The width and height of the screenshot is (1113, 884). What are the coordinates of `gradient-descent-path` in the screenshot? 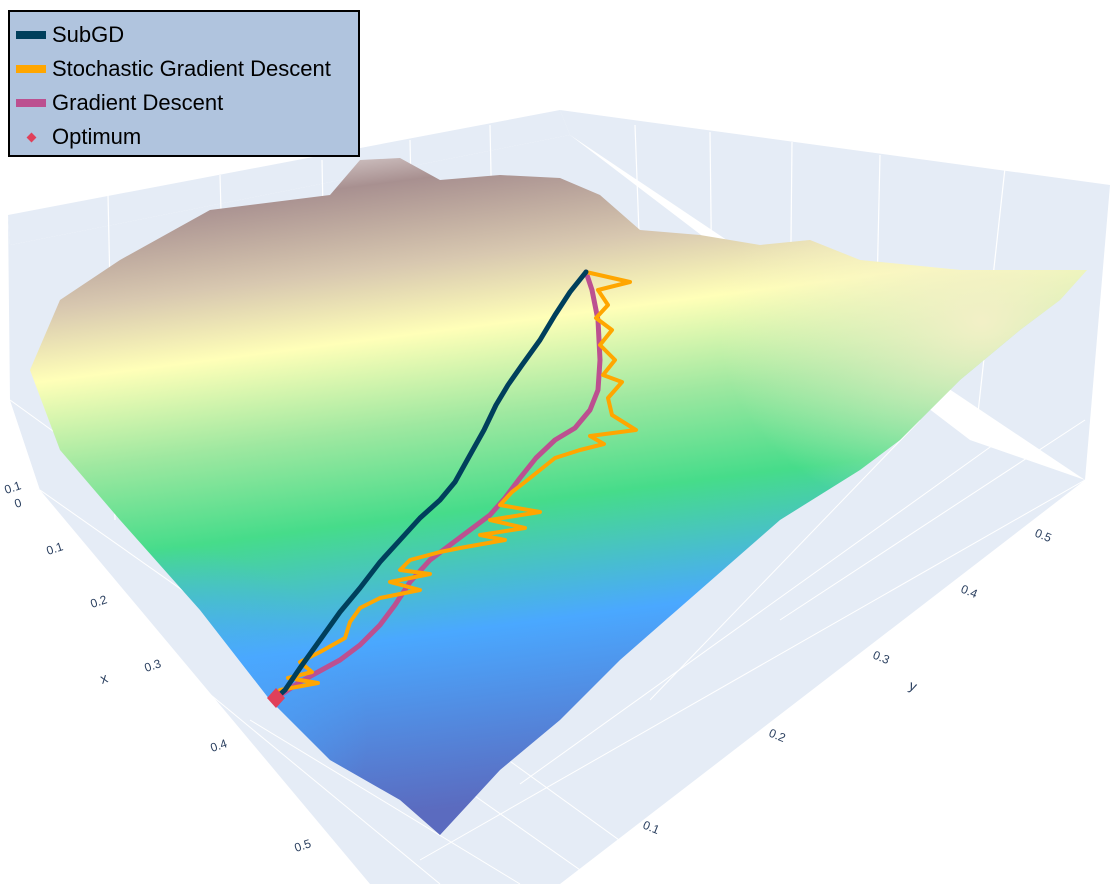 It's located at (438, 485).